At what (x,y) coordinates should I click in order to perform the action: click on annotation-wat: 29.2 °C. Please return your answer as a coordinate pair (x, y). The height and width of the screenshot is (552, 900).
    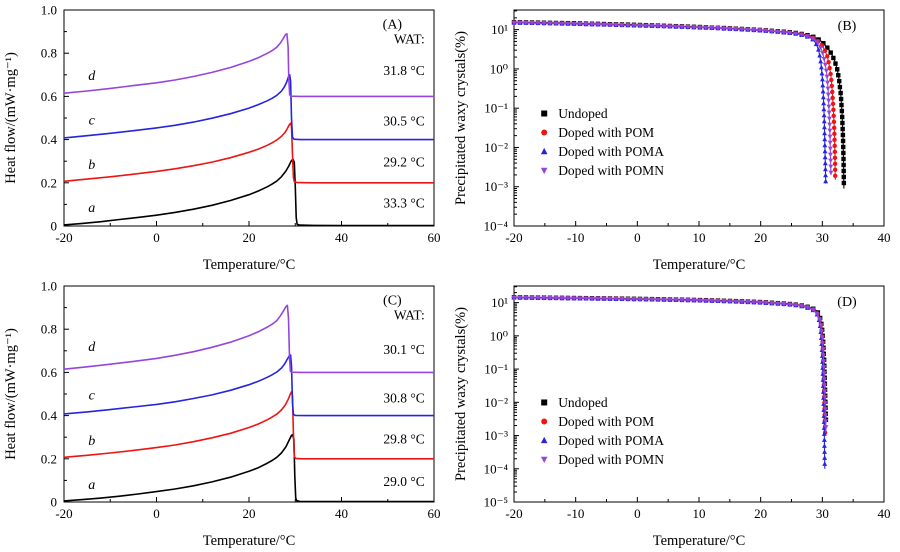
    Looking at the image, I should click on (403, 162).